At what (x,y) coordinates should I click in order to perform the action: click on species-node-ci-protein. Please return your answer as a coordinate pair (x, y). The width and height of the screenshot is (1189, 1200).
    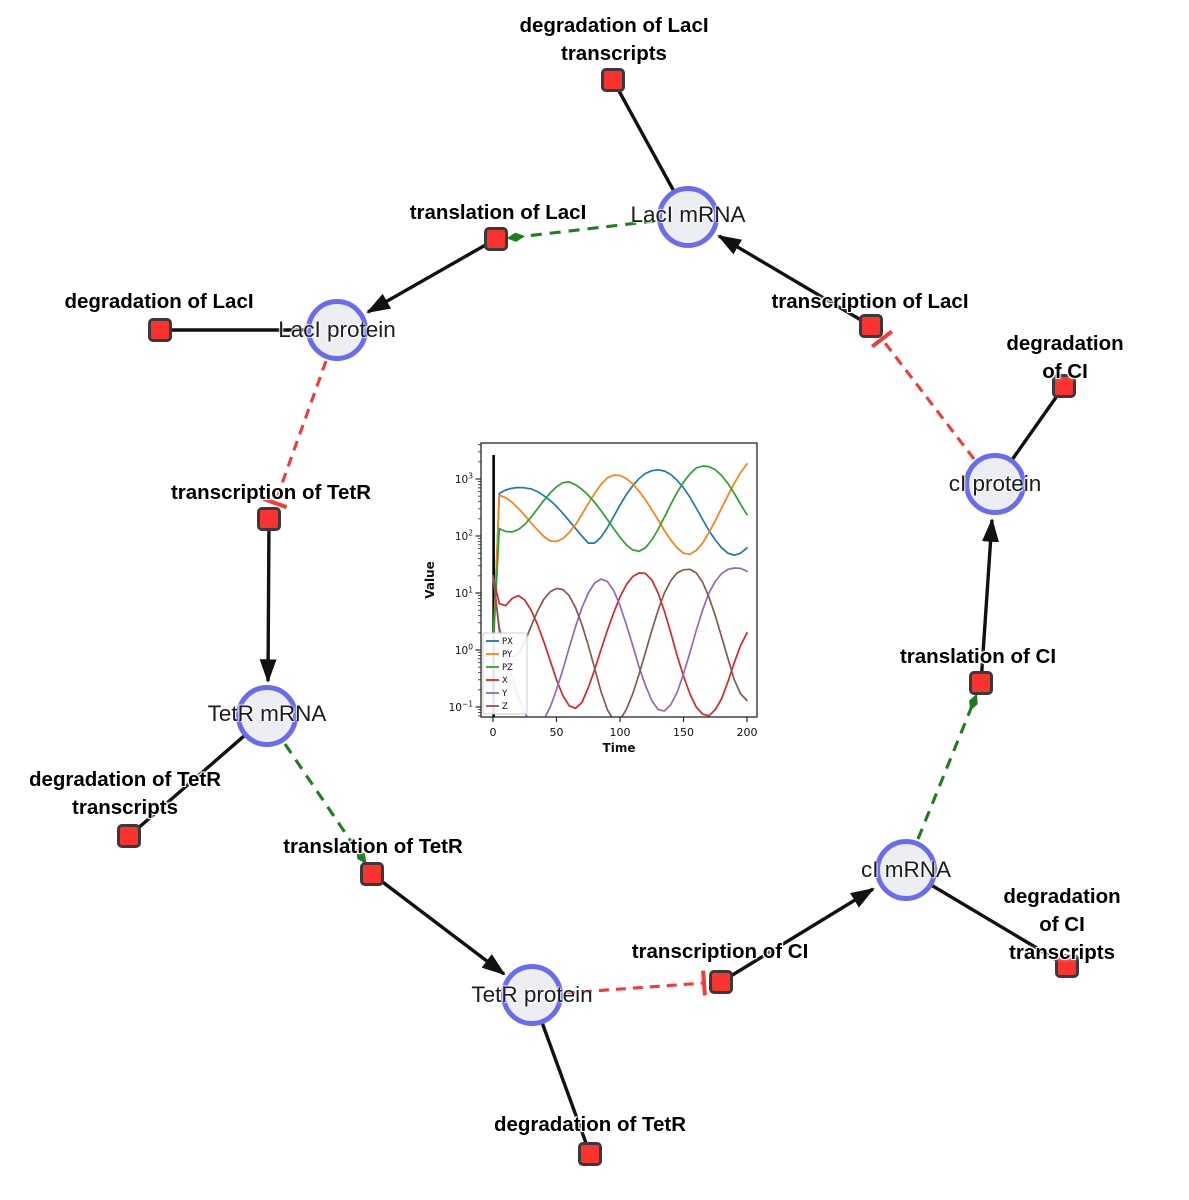
    Looking at the image, I should click on (995, 484).